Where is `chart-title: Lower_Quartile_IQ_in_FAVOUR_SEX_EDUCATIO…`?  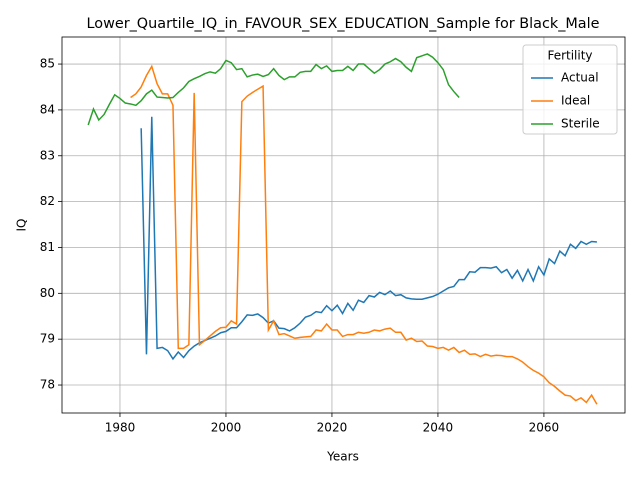 chart-title: Lower_Quartile_IQ_in_FAVOUR_SEX_EDUCATIO… is located at coordinates (343, 24).